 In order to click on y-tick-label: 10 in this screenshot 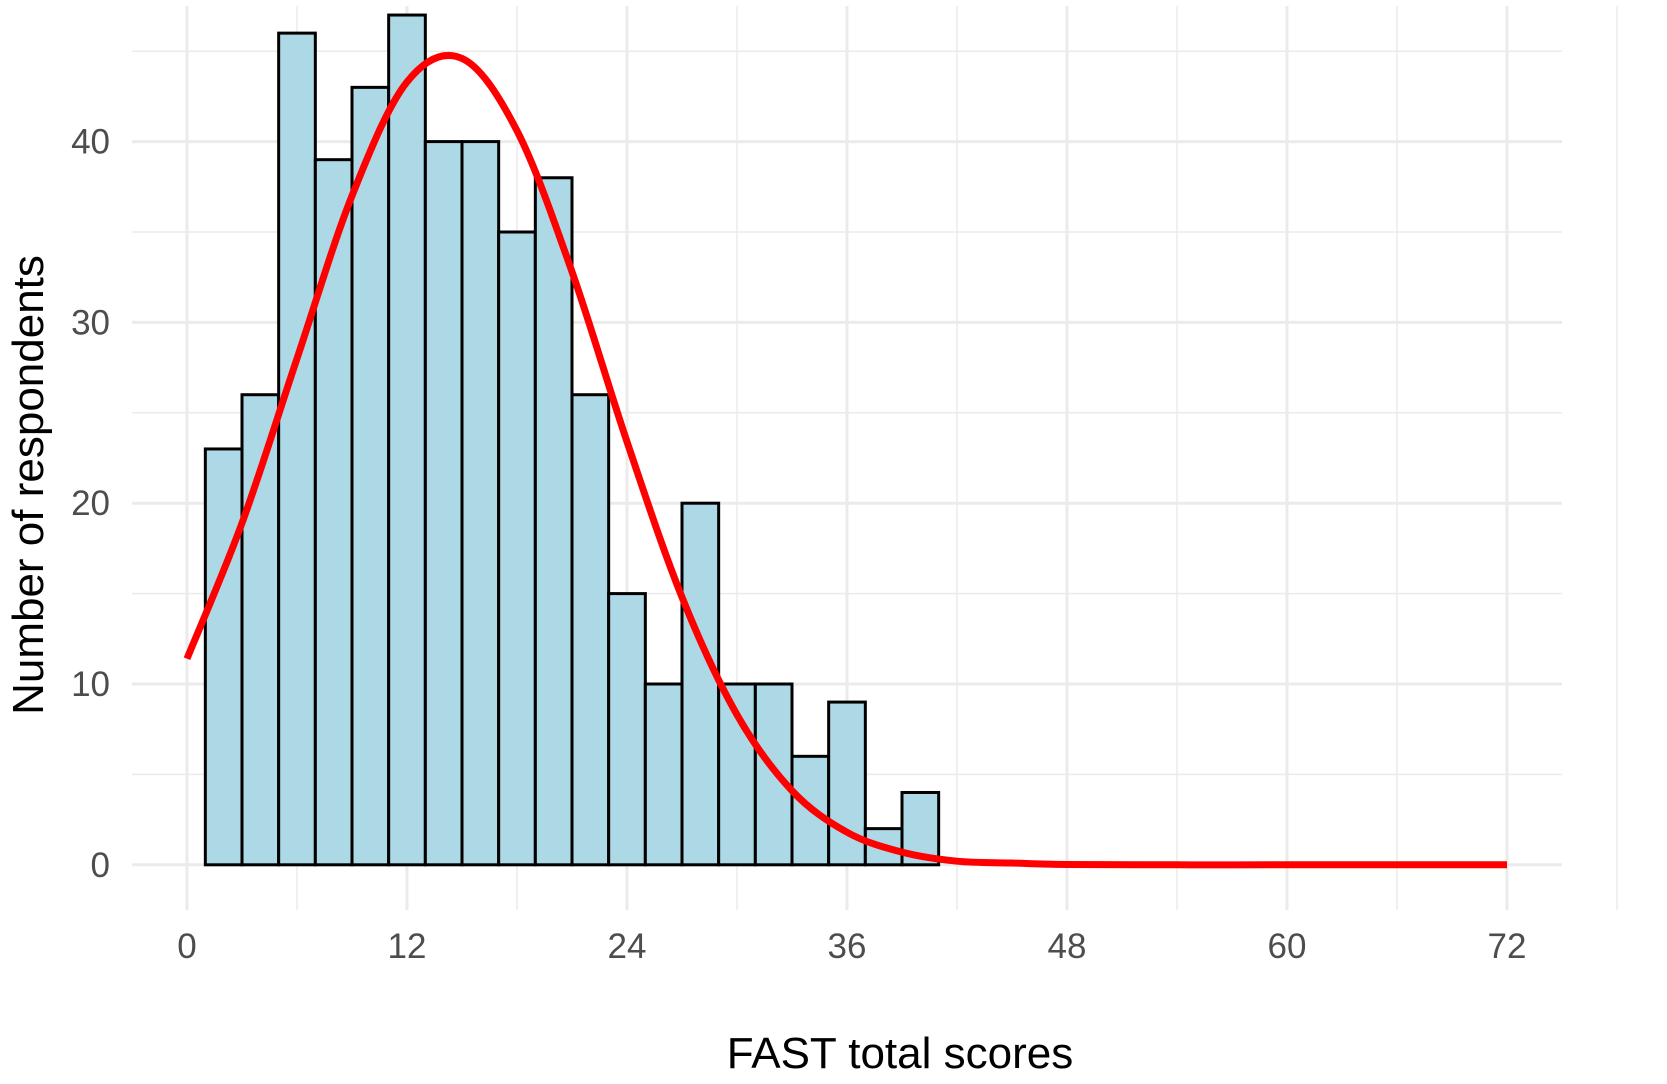, I will do `click(90, 684)`.